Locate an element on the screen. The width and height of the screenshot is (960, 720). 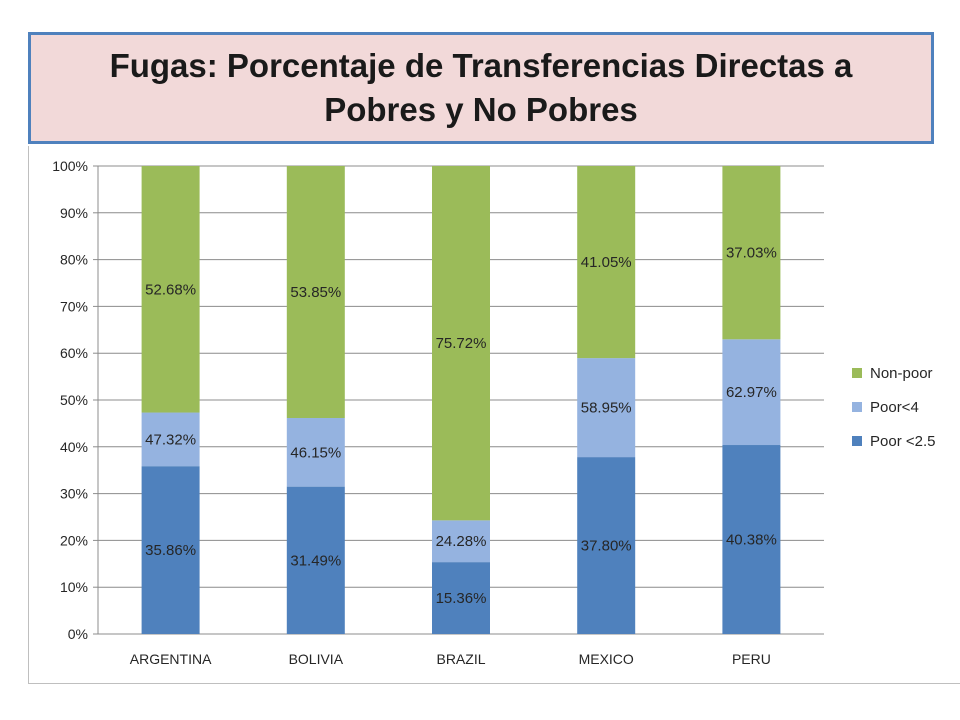
data-label: 75.72% is located at coordinates (461, 343).